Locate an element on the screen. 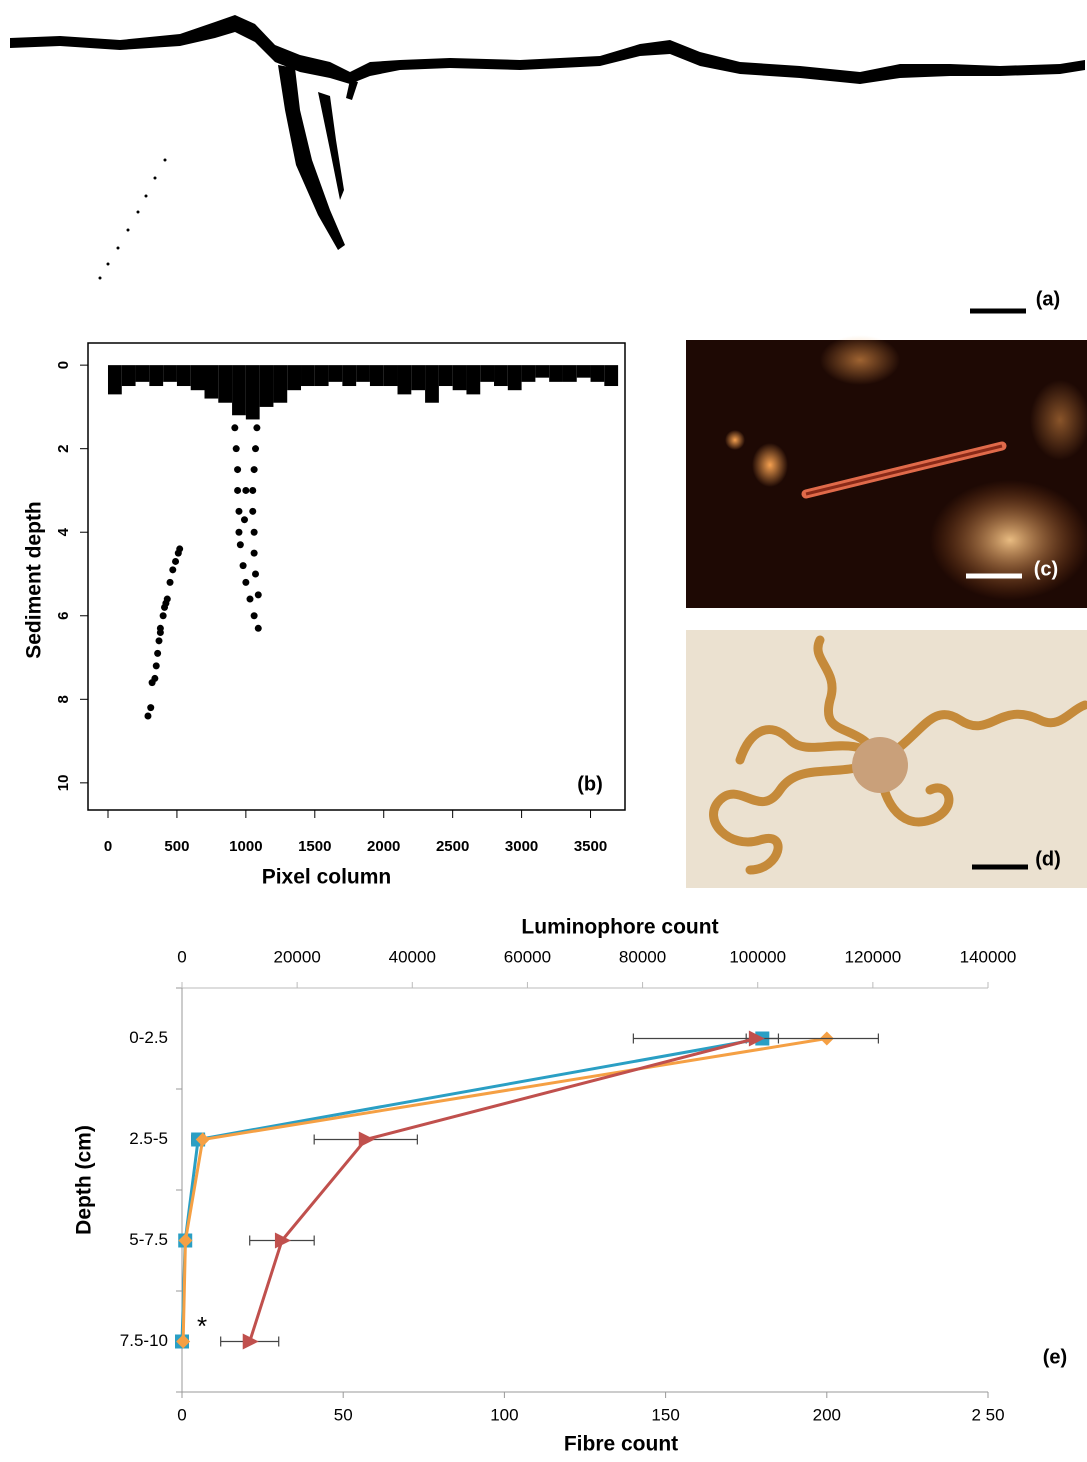 The image size is (1087, 1462). y-tick-label: 7.5-10 is located at coordinates (144, 1340).